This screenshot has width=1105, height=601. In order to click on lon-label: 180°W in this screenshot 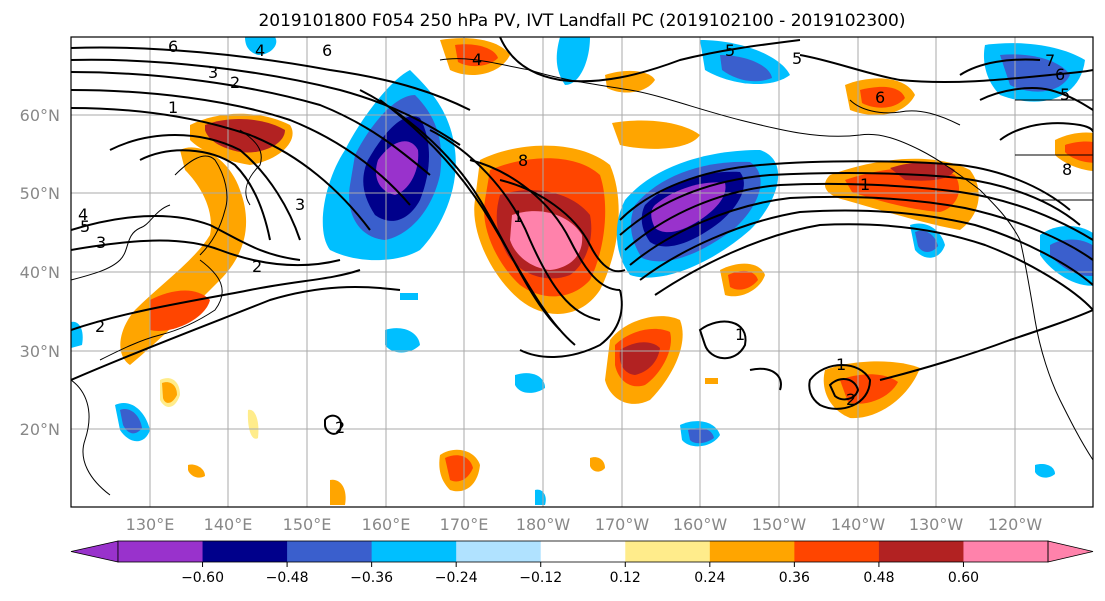, I will do `click(543, 524)`.